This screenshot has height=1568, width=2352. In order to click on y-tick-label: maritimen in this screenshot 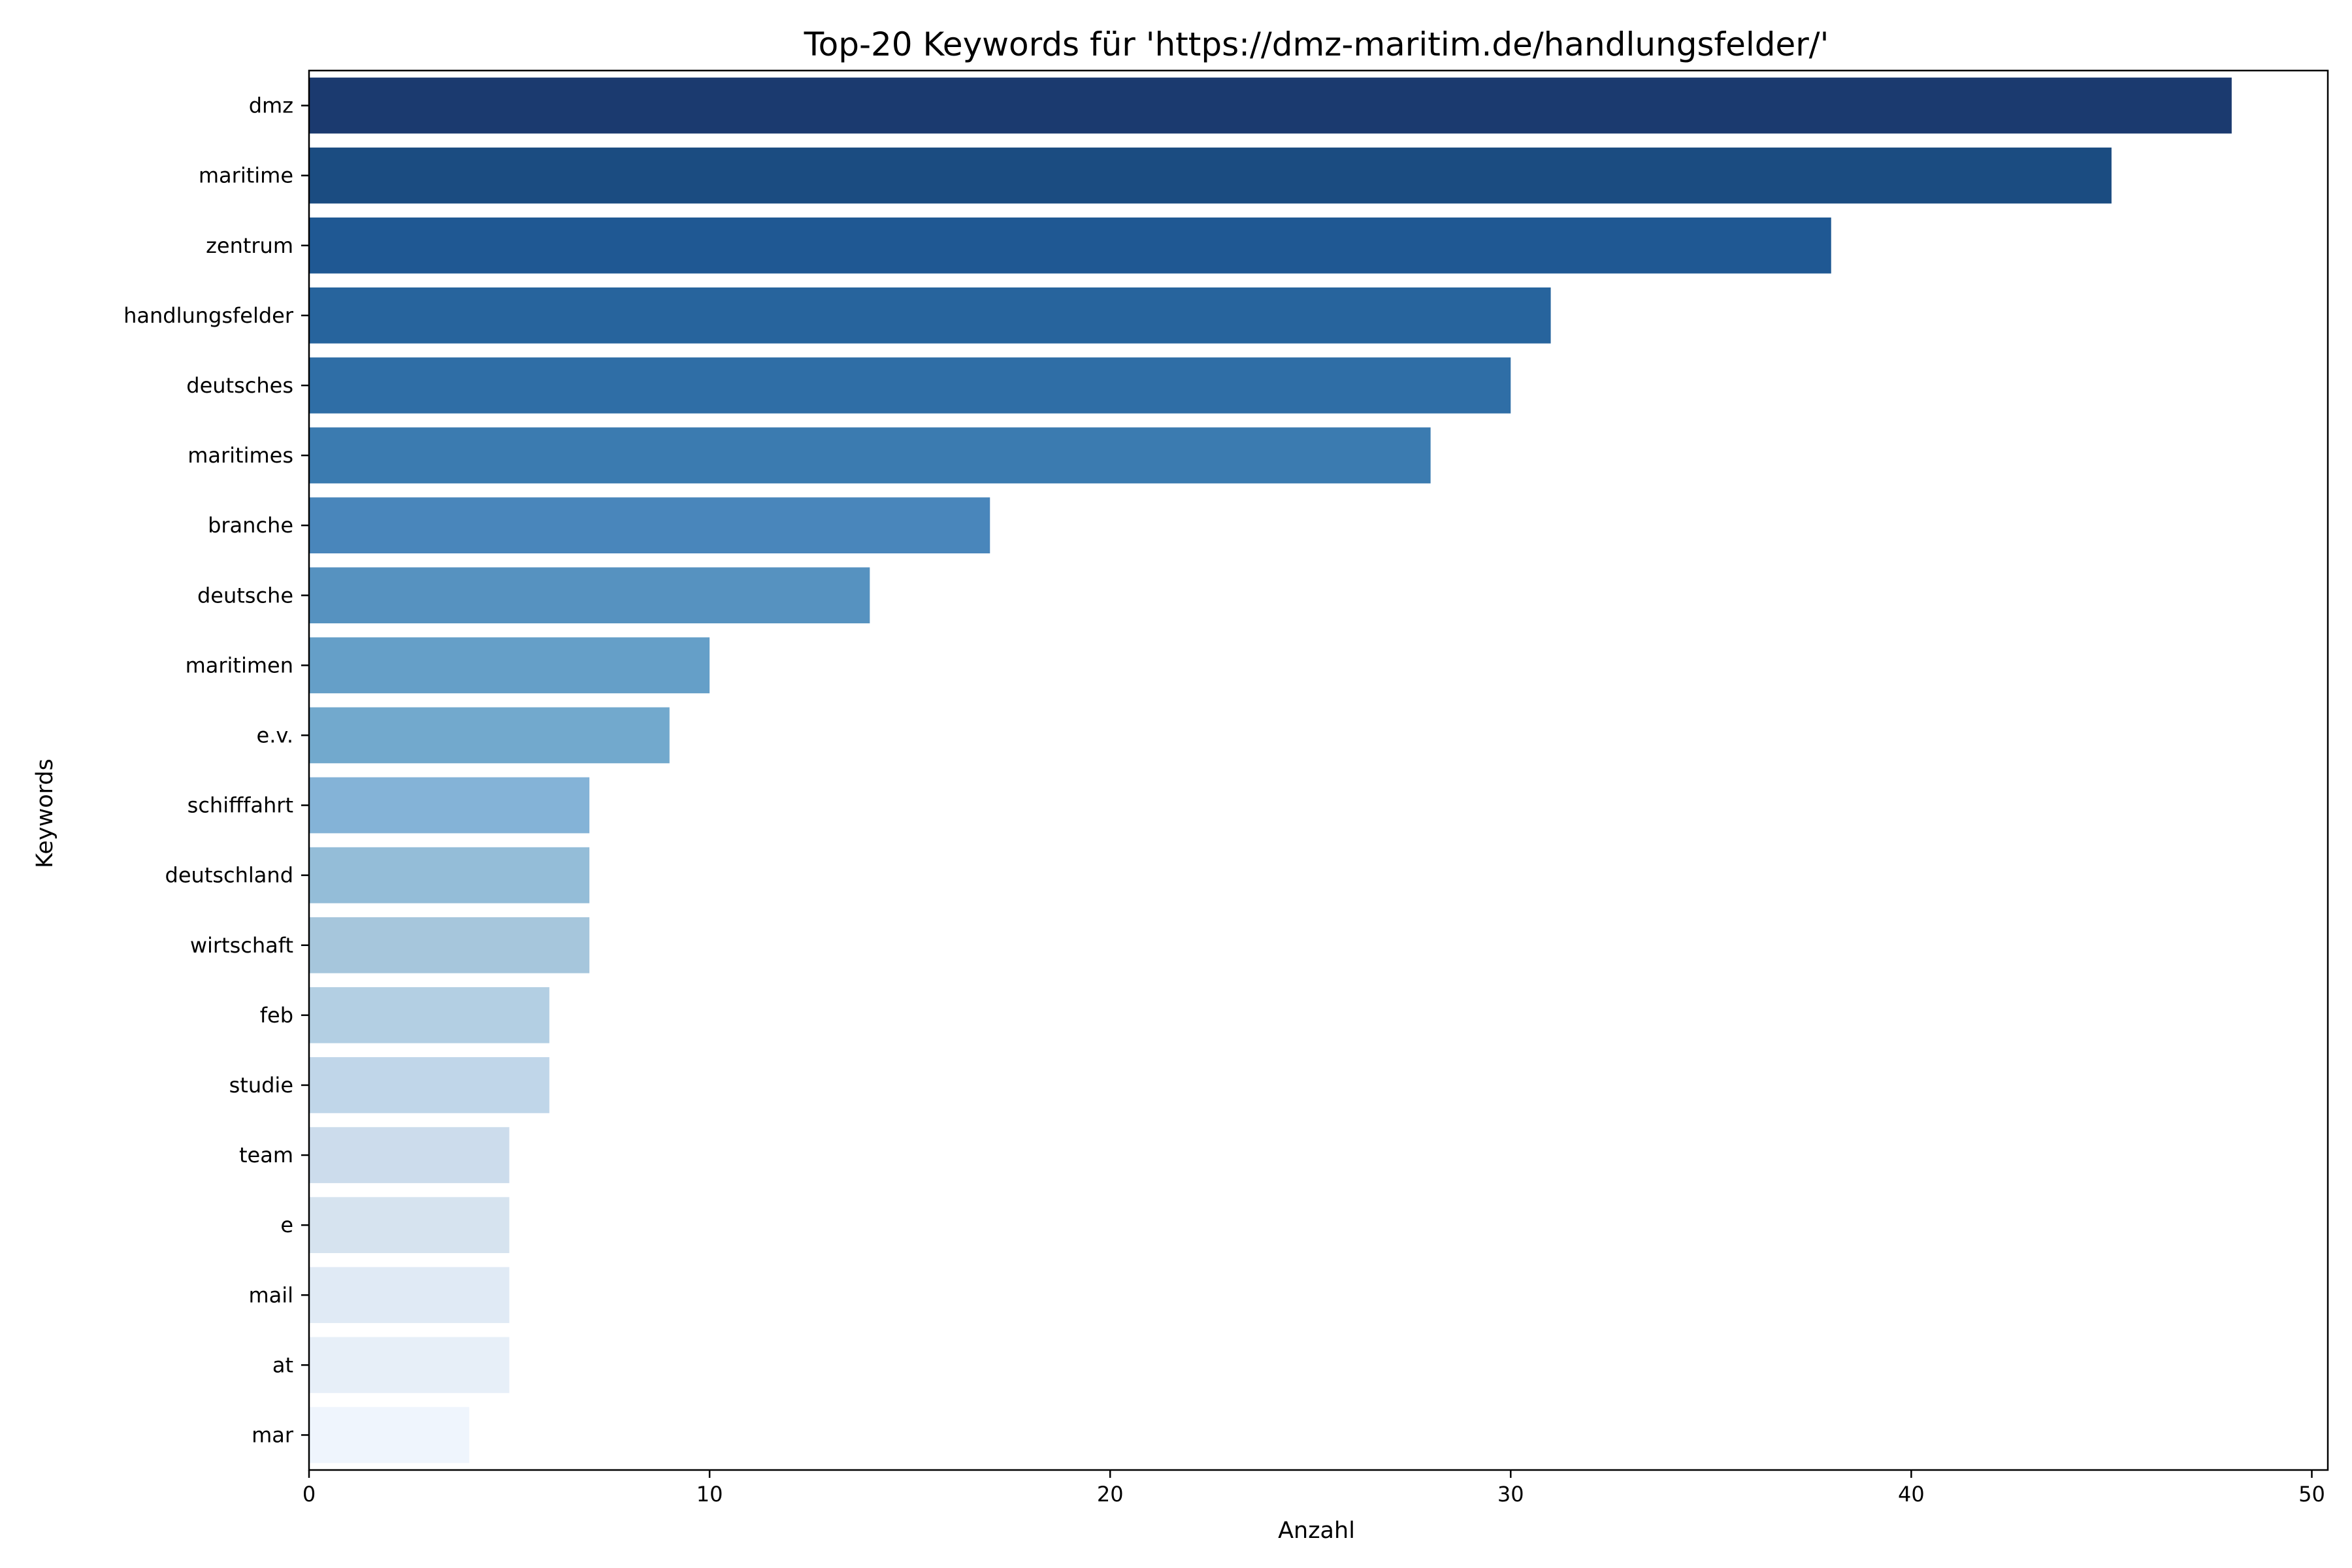, I will do `click(239, 665)`.